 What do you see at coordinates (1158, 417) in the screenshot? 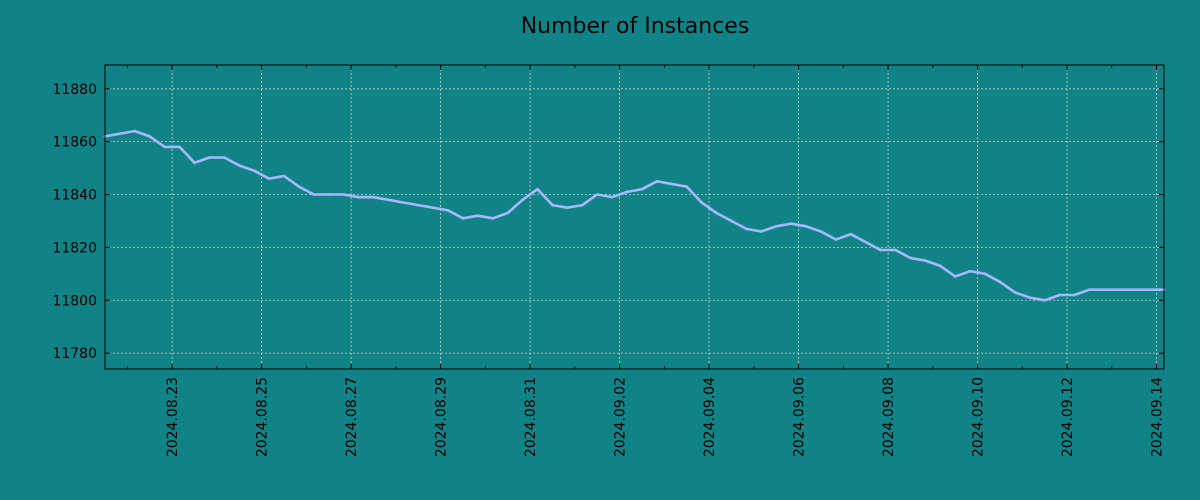
I see `x-tick-label: 2024.09.14` at bounding box center [1158, 417].